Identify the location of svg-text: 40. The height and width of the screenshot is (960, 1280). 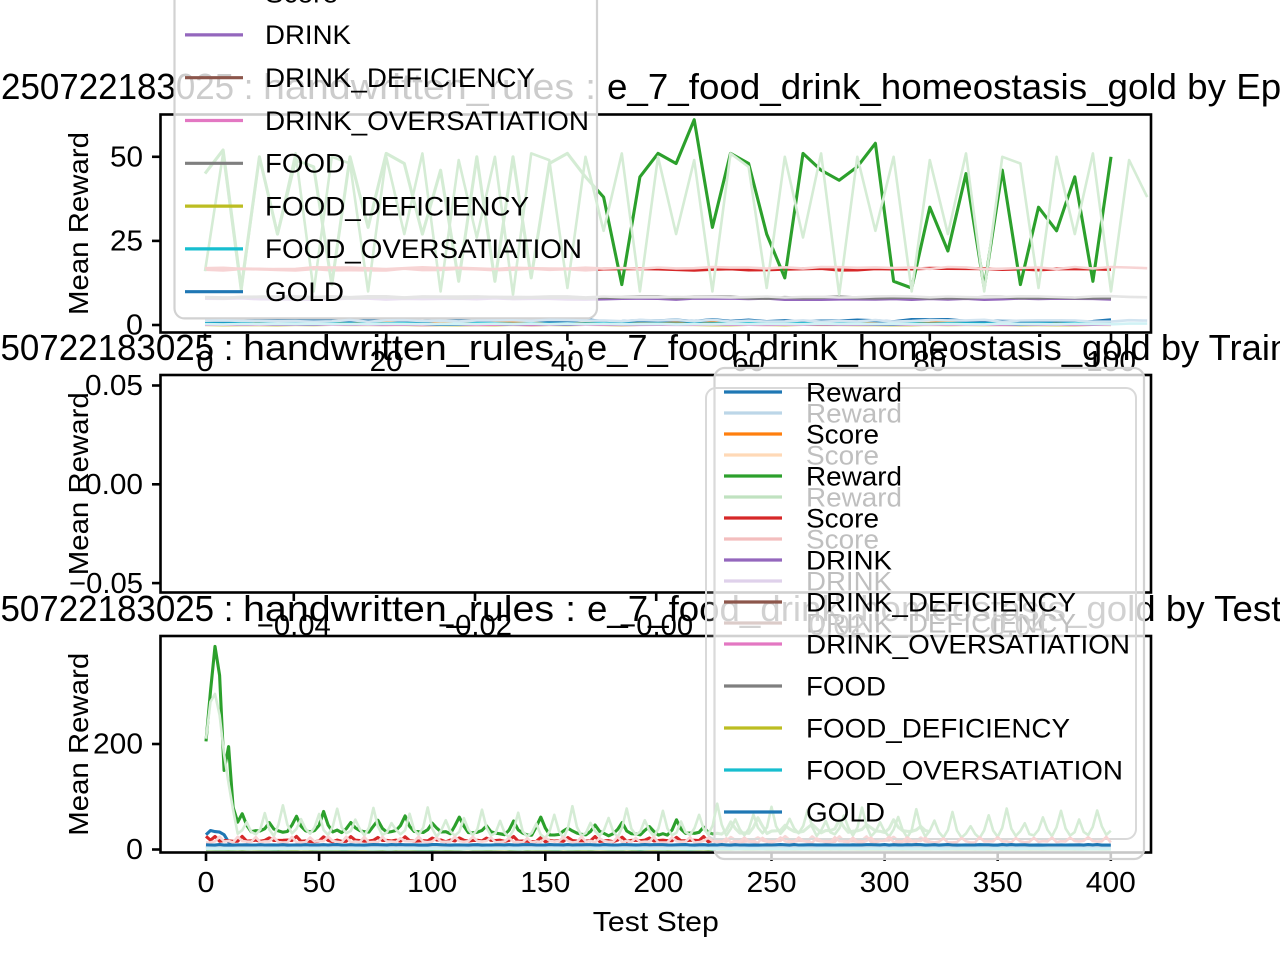
(567, 362).